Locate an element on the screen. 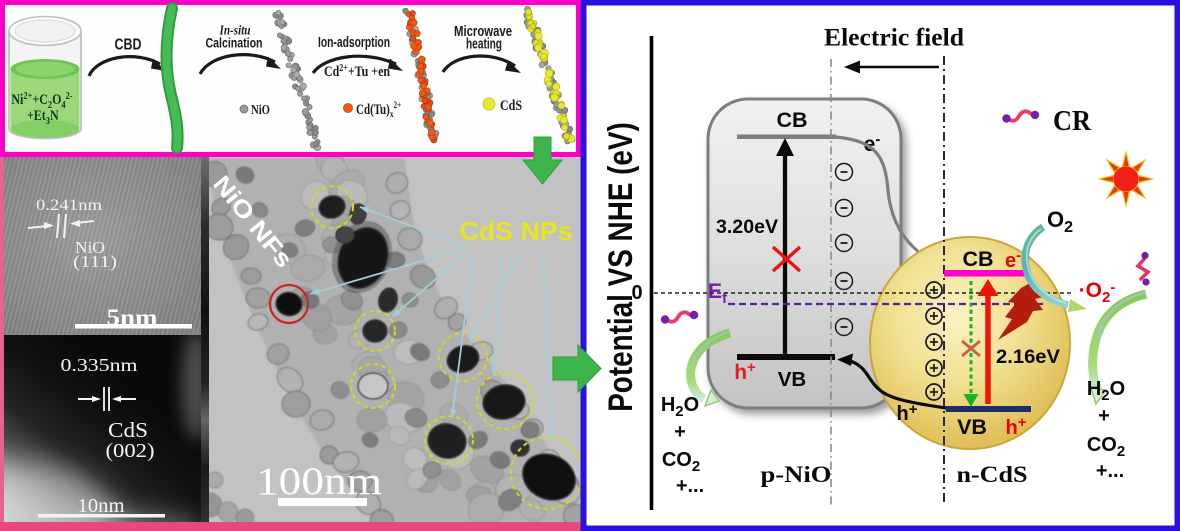  svg-text: Potential VS NHE (eV) is located at coordinates (620, 267).